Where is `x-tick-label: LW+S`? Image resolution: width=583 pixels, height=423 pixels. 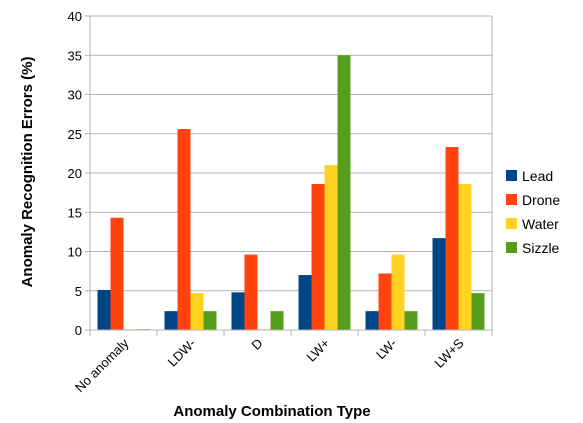
x-tick-label: LW+S is located at coordinates (448, 352).